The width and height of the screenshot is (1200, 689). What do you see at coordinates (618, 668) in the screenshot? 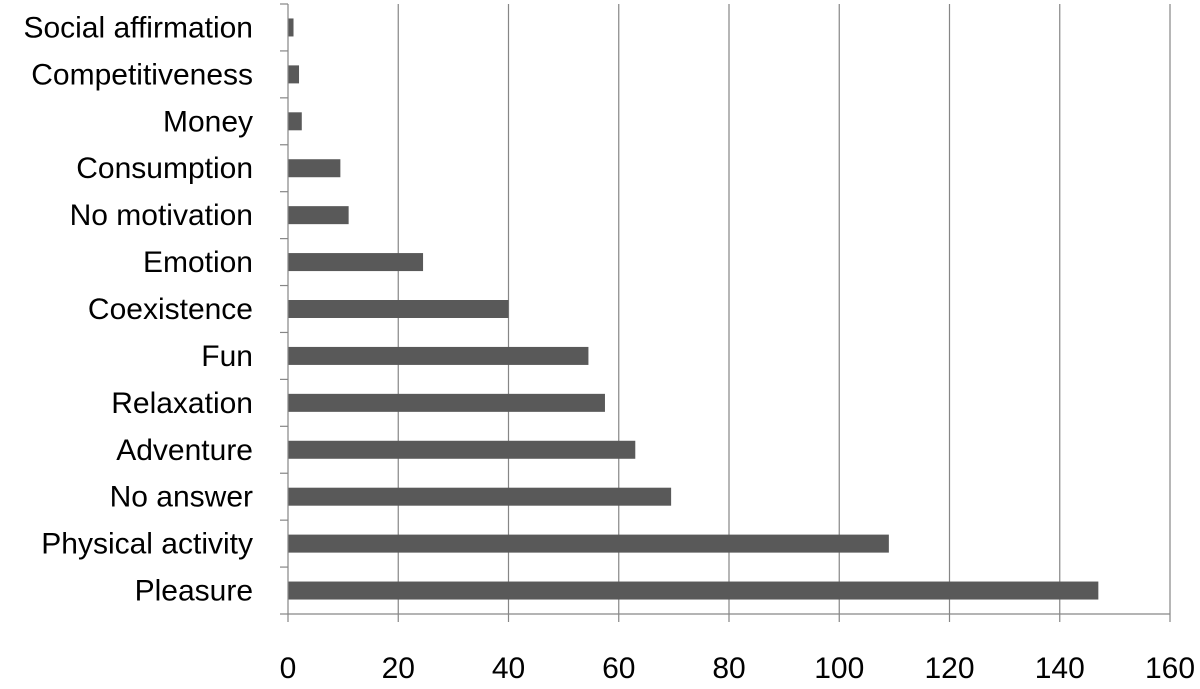
I see `x-tick-label: 60` at bounding box center [618, 668].